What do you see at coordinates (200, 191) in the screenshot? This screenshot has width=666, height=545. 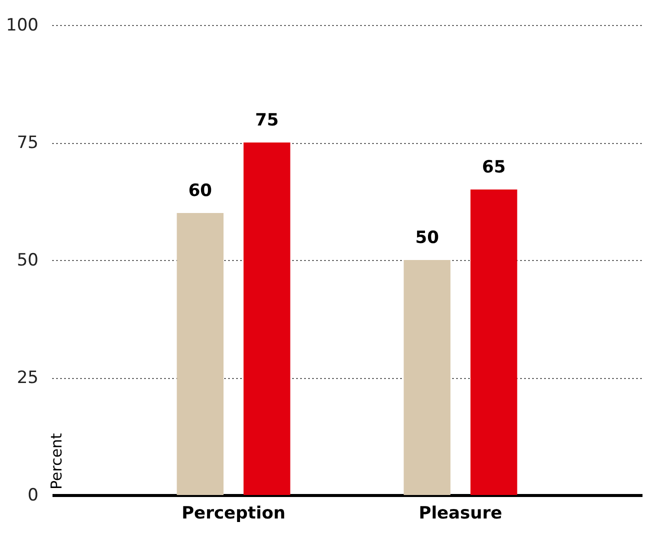 I see `data-label: 60` at bounding box center [200, 191].